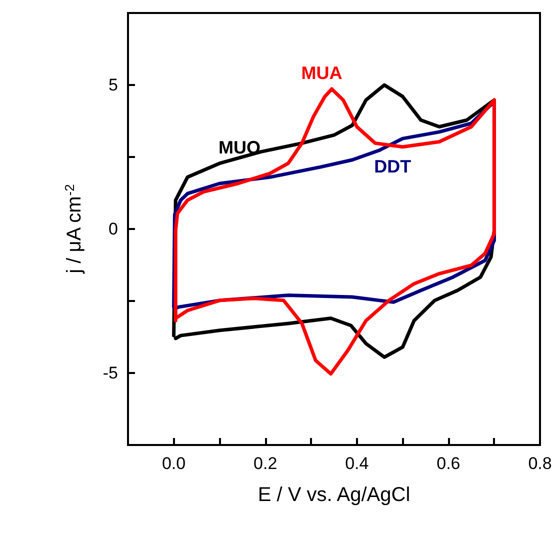 The image size is (558, 535). What do you see at coordinates (357, 463) in the screenshot?
I see `x-tick-label: 0.4` at bounding box center [357, 463].